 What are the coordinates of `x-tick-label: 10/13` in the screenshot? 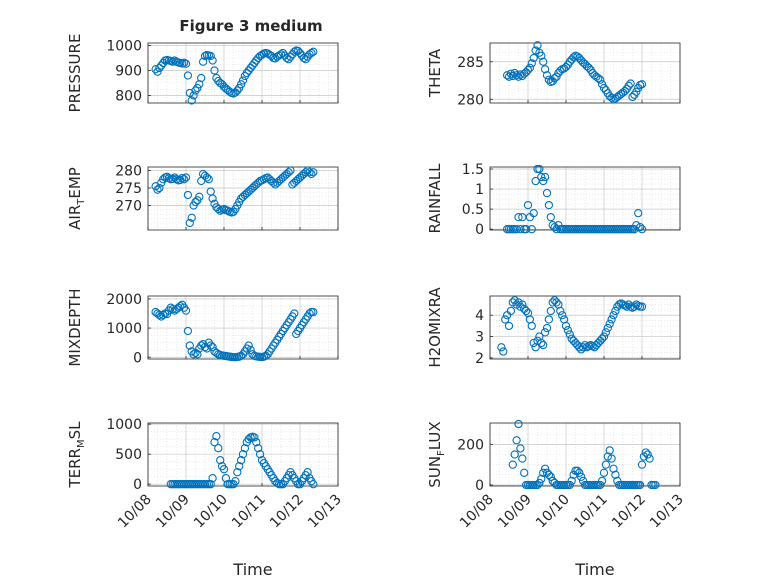 It's located at (325, 512).